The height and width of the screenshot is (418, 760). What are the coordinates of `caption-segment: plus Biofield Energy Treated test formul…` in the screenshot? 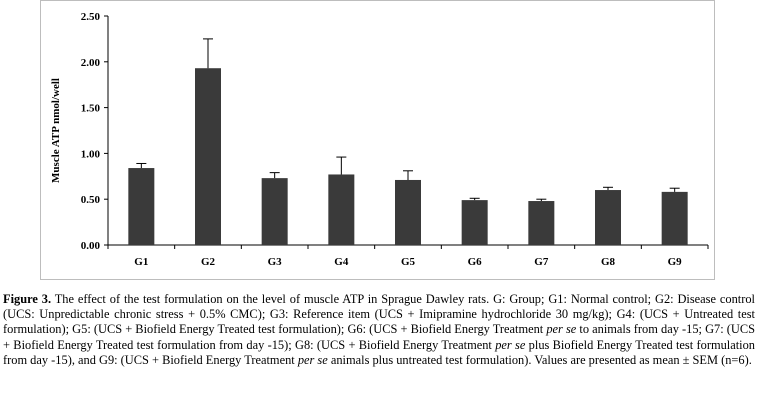 It's located at (379, 352).